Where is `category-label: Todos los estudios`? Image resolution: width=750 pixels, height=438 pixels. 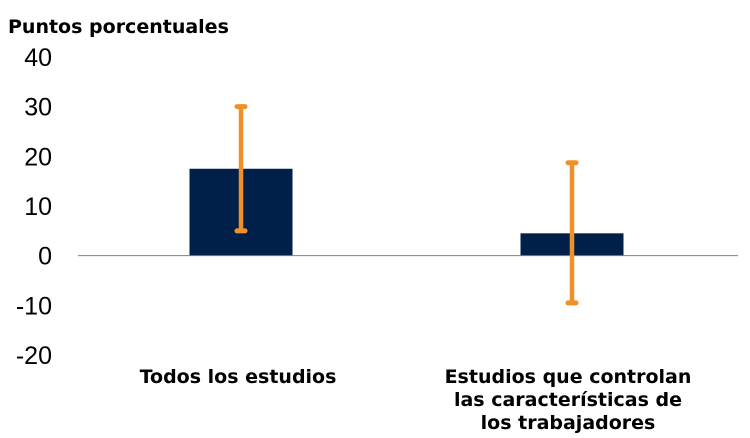 category-label: Todos los estudios is located at coordinates (238, 377).